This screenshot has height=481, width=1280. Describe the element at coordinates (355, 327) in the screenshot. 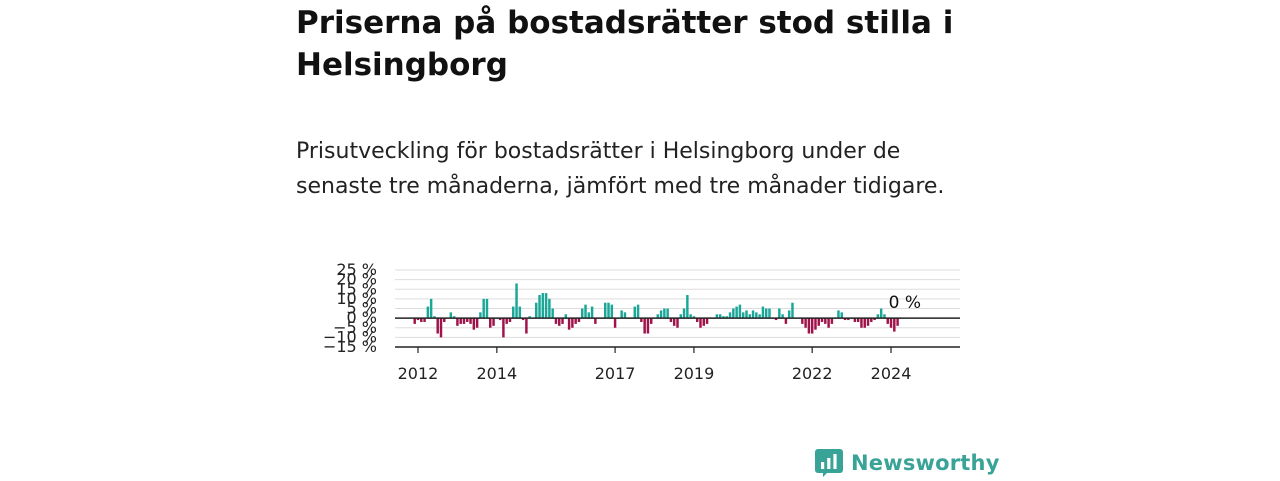

I see `y-tick-label: −5 %` at that location.